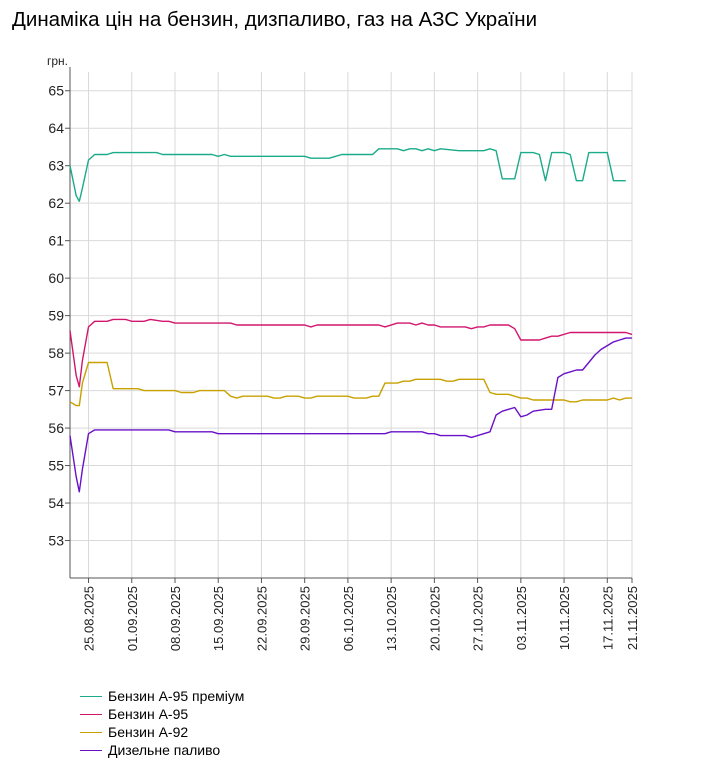 This screenshot has height=775, width=712. What do you see at coordinates (89, 618) in the screenshot?
I see `x-tick-label: 25.08.2025` at bounding box center [89, 618].